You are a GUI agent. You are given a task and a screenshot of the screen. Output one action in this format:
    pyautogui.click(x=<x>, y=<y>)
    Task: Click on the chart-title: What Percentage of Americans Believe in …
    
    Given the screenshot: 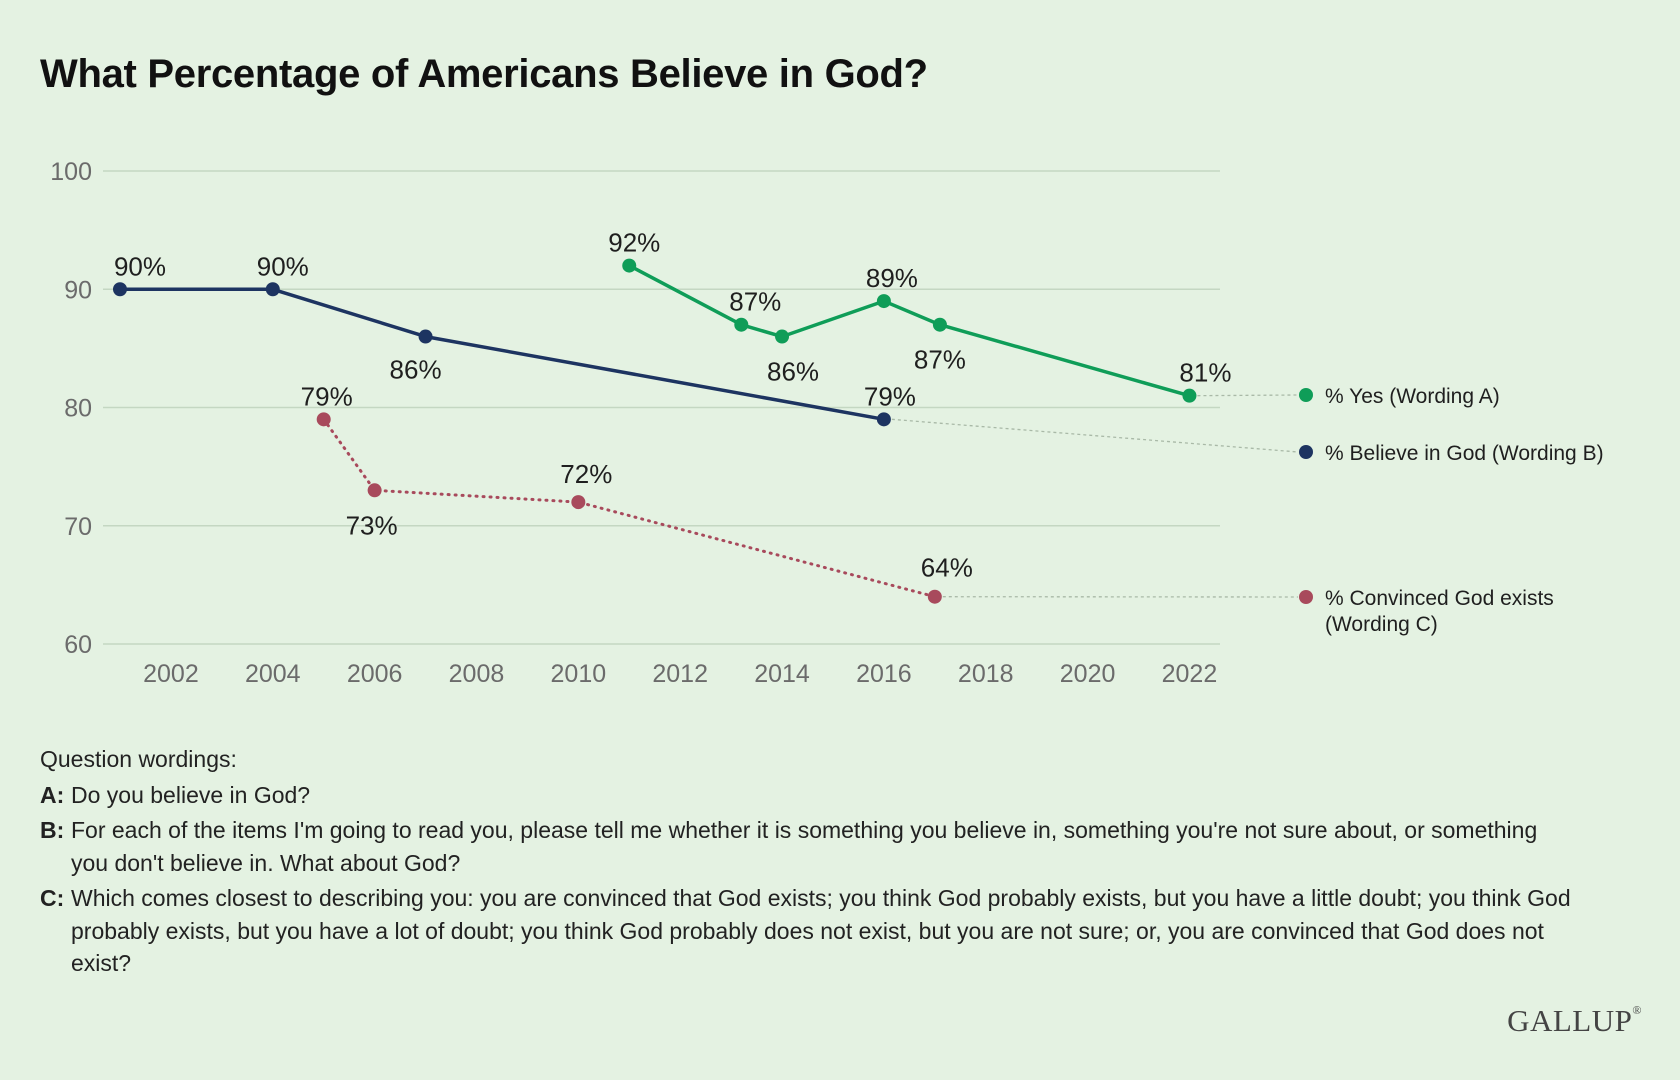 What is the action you would take?
    pyautogui.click(x=484, y=74)
    